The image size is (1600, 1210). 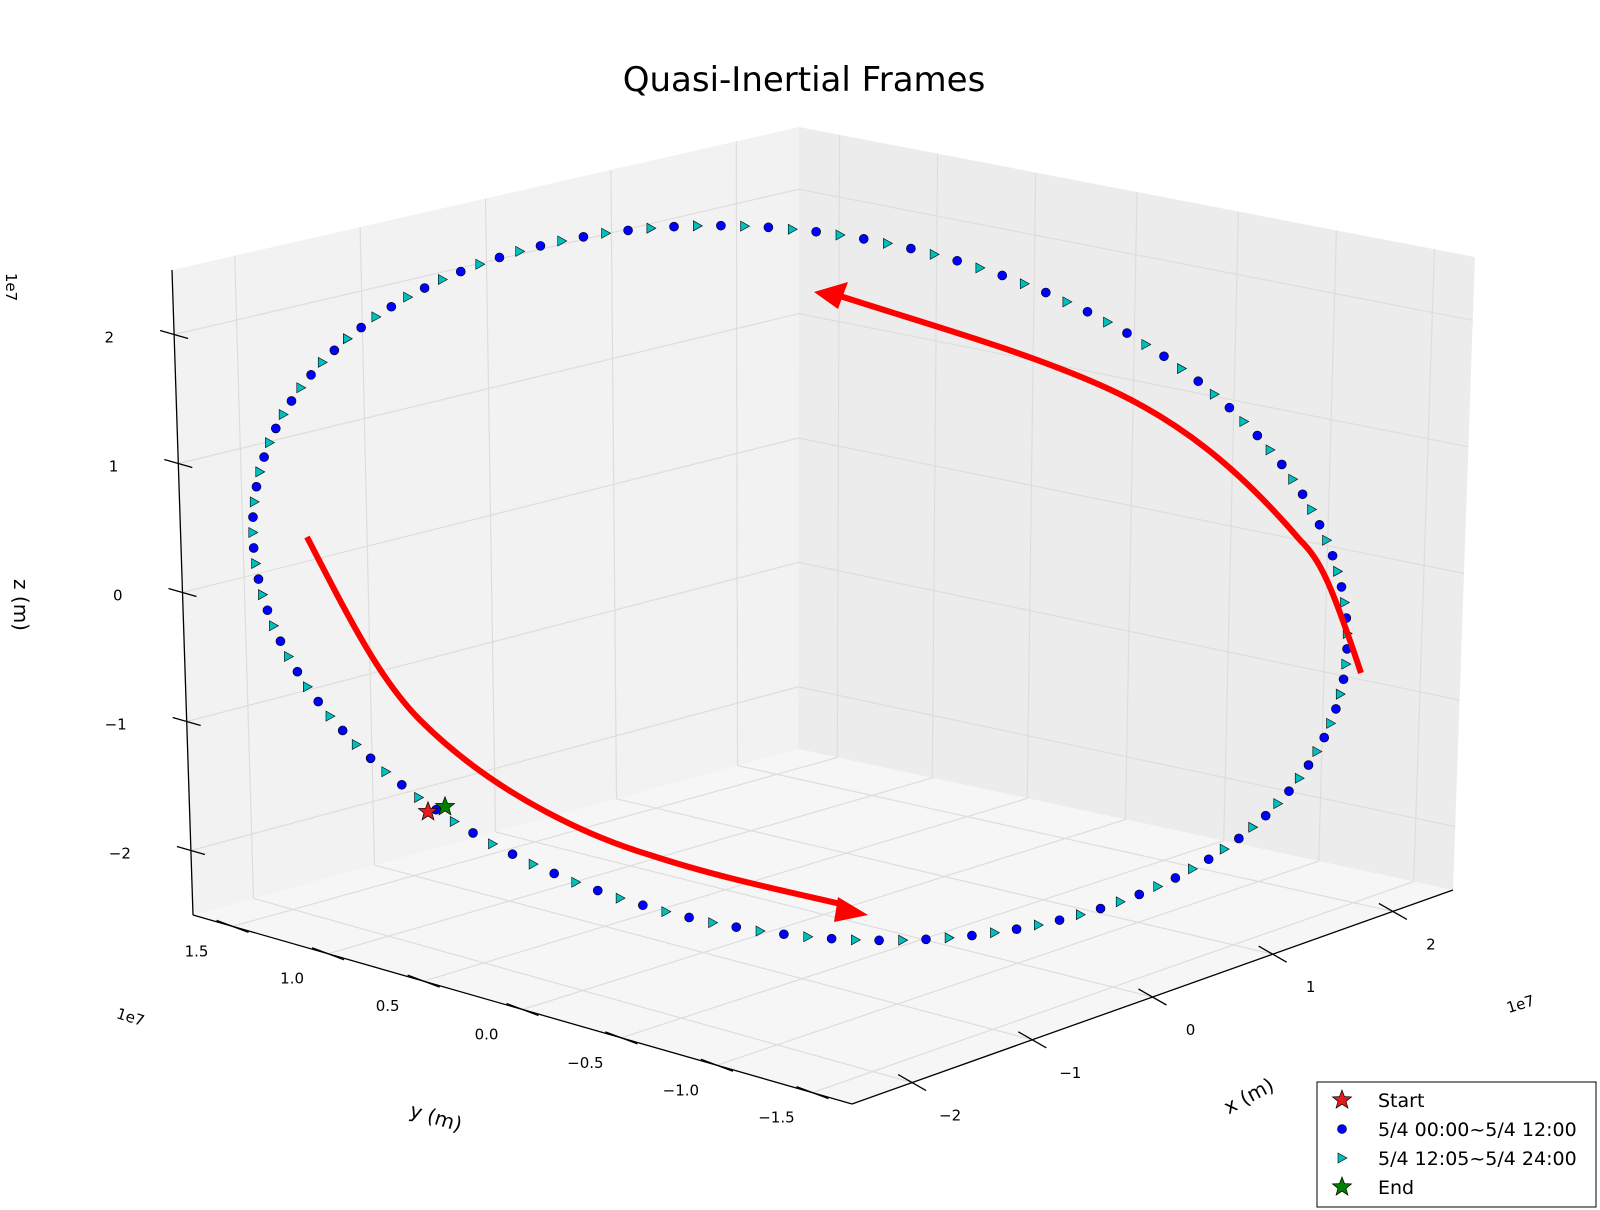 I want to click on chart-title: Quasi-Inertial Frames, so click(x=804, y=80).